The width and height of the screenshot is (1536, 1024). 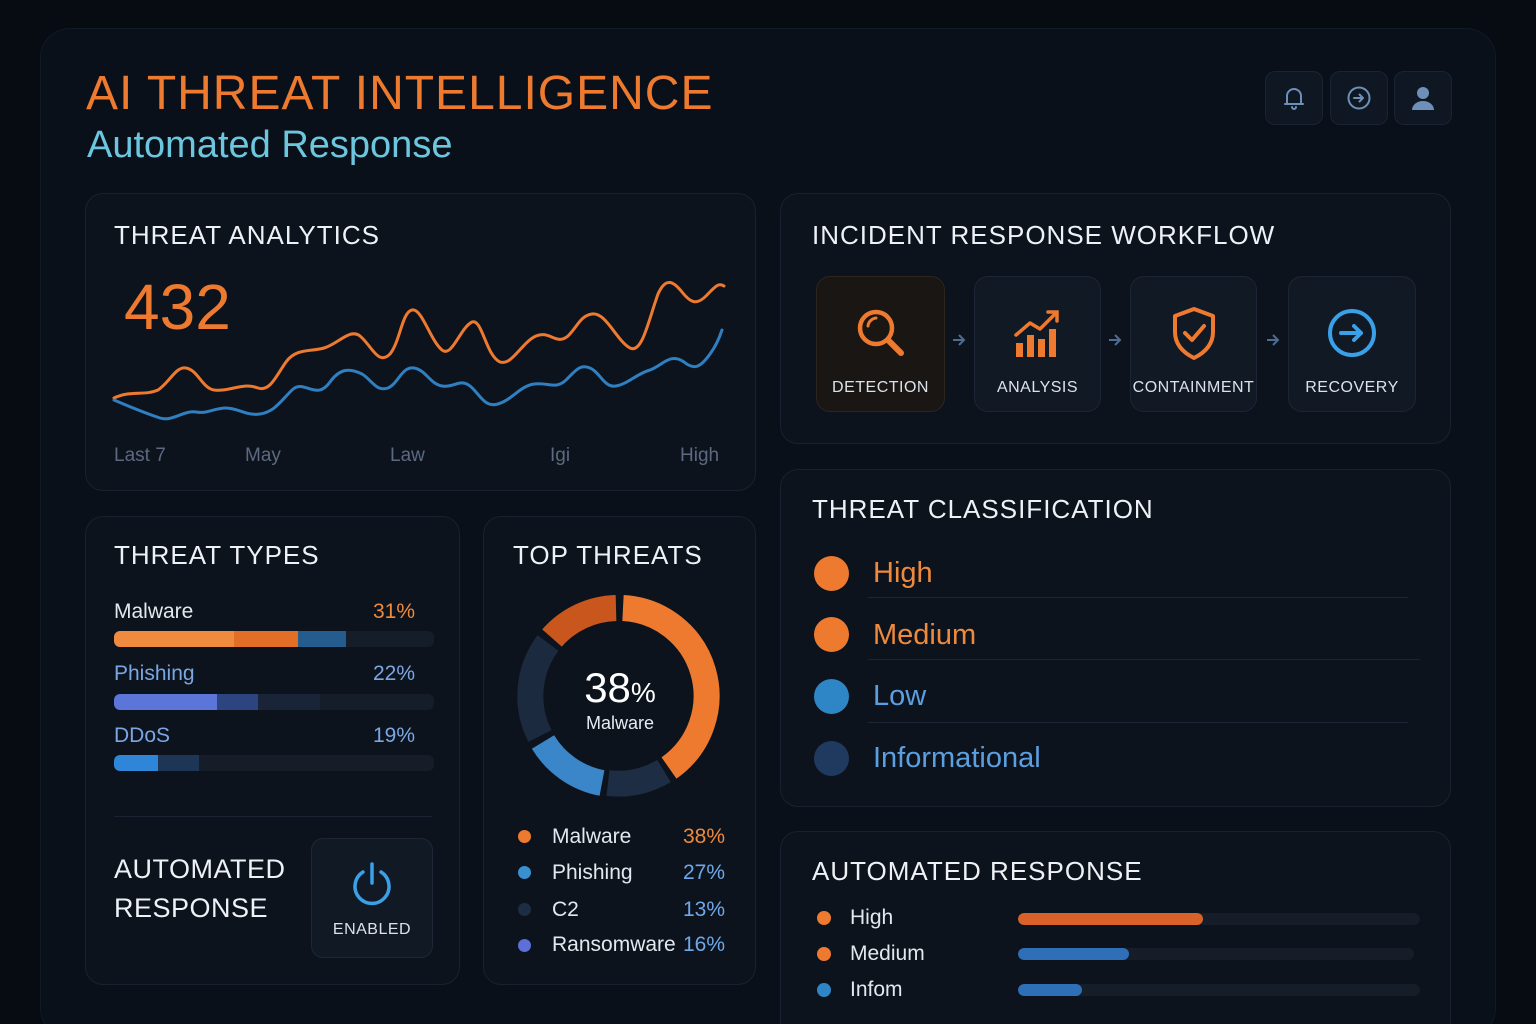 I want to click on trend-line-blue, so click(x=418, y=374).